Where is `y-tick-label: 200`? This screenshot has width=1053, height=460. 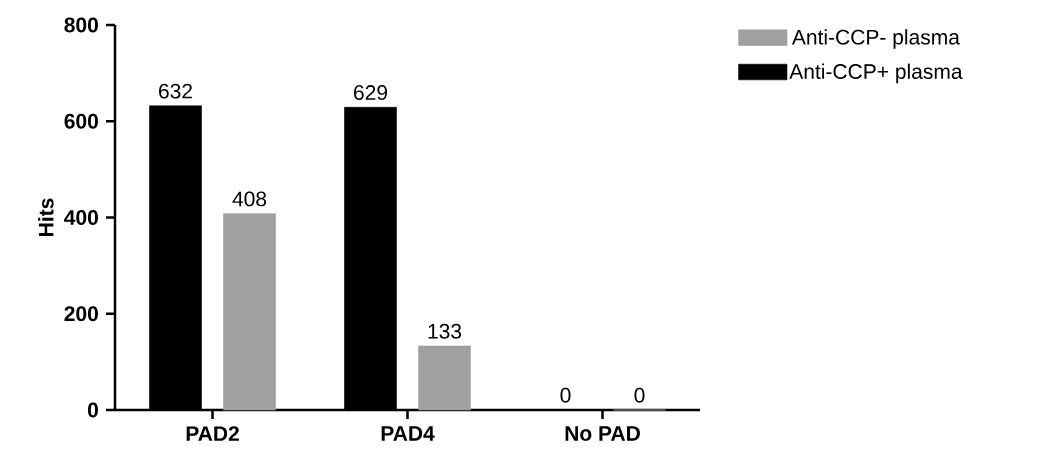 y-tick-label: 200 is located at coordinates (81, 314).